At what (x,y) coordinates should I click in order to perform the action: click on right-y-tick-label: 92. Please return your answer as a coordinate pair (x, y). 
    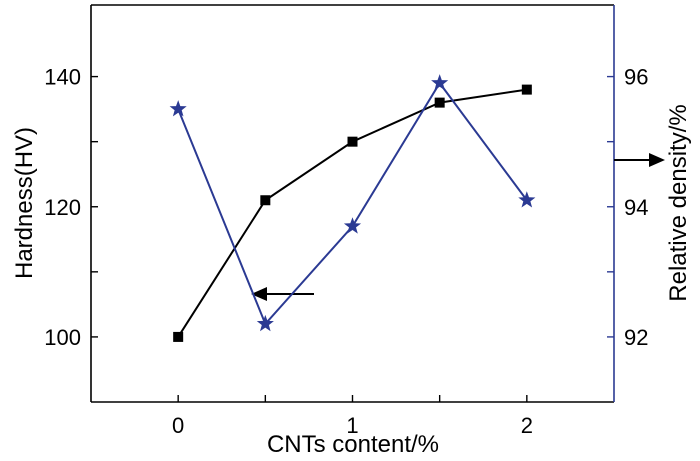
    Looking at the image, I should click on (636, 337).